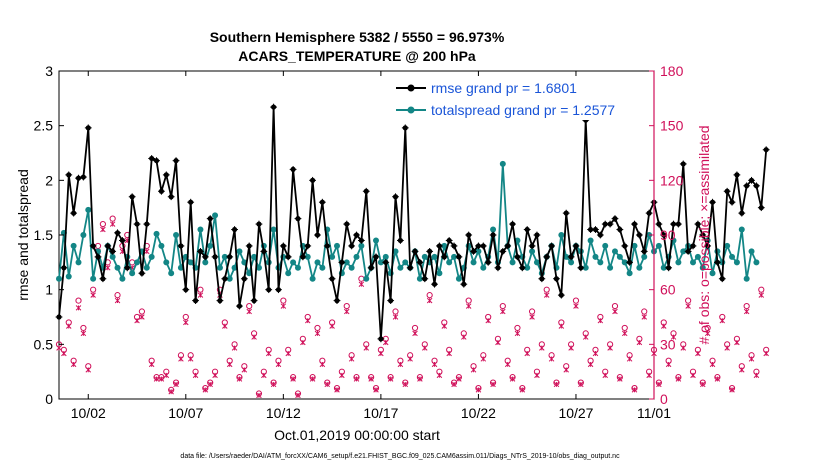 This screenshot has width=830, height=470. What do you see at coordinates (23, 235) in the screenshot?
I see `y-axis-left-label: rmse and totalspread` at bounding box center [23, 235].